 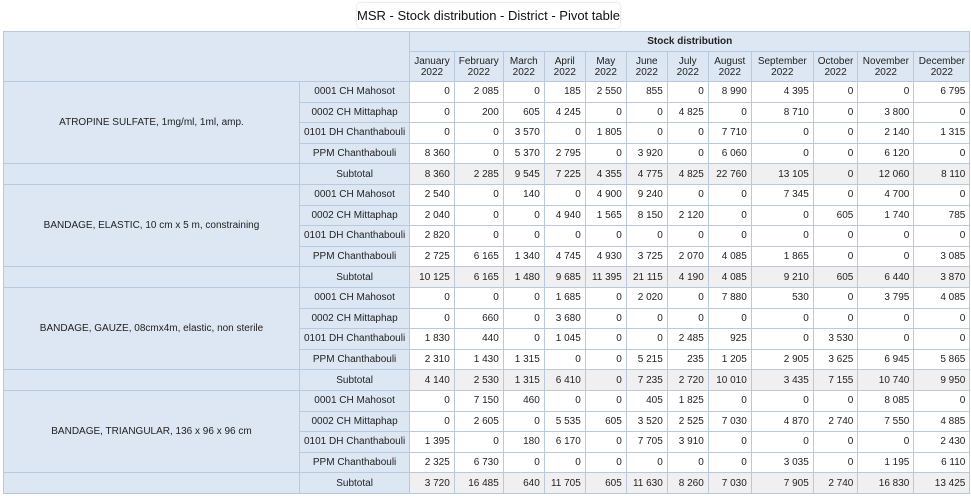 What do you see at coordinates (206, 56) in the screenshot?
I see `table-corner` at bounding box center [206, 56].